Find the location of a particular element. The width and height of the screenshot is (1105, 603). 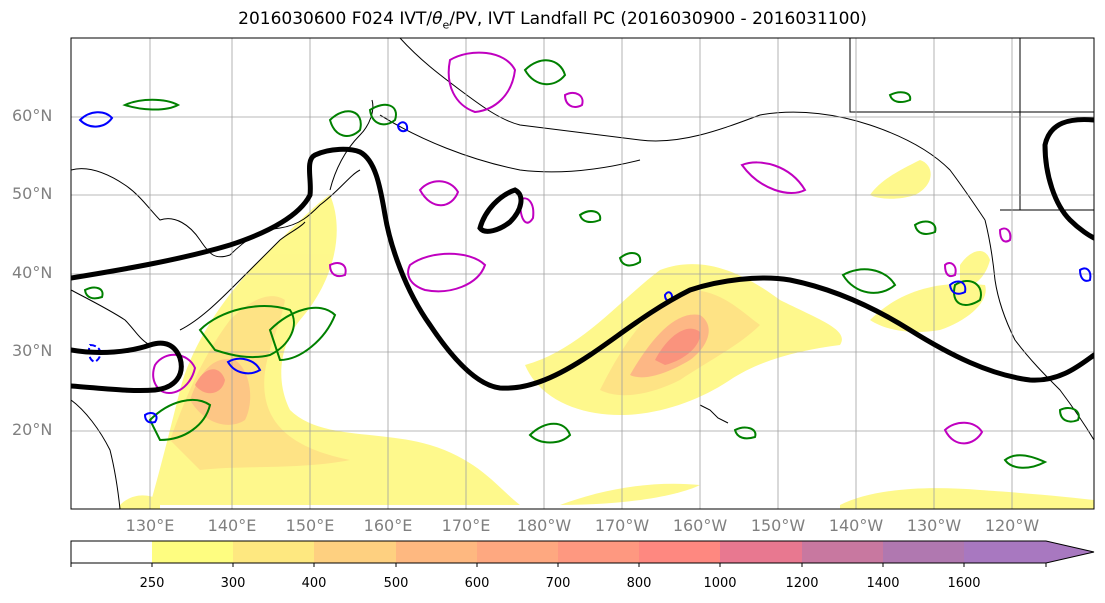

colorbar-tick-label: 1400 is located at coordinates (883, 583).